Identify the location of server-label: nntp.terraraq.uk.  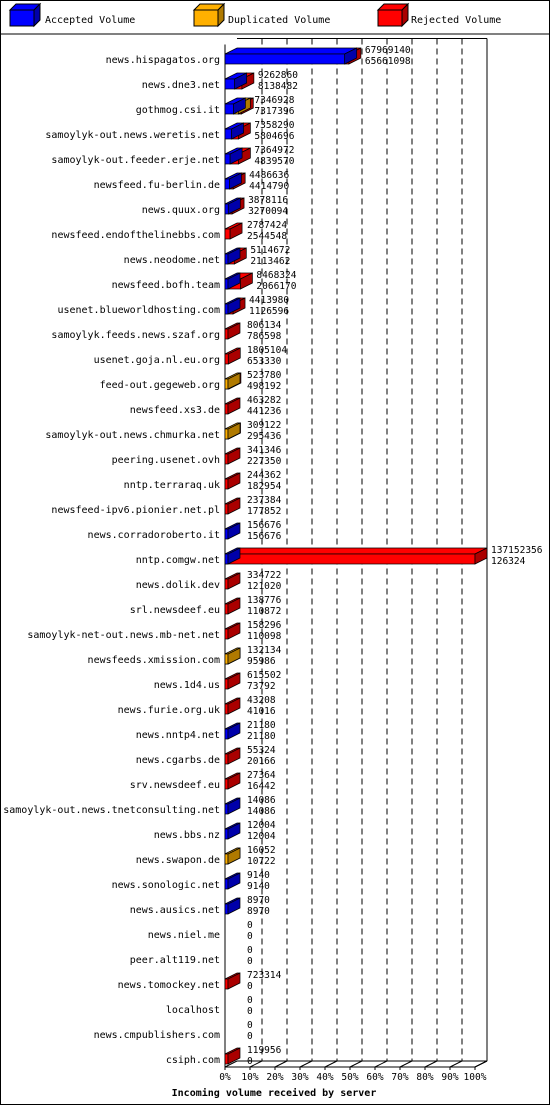
(172, 485).